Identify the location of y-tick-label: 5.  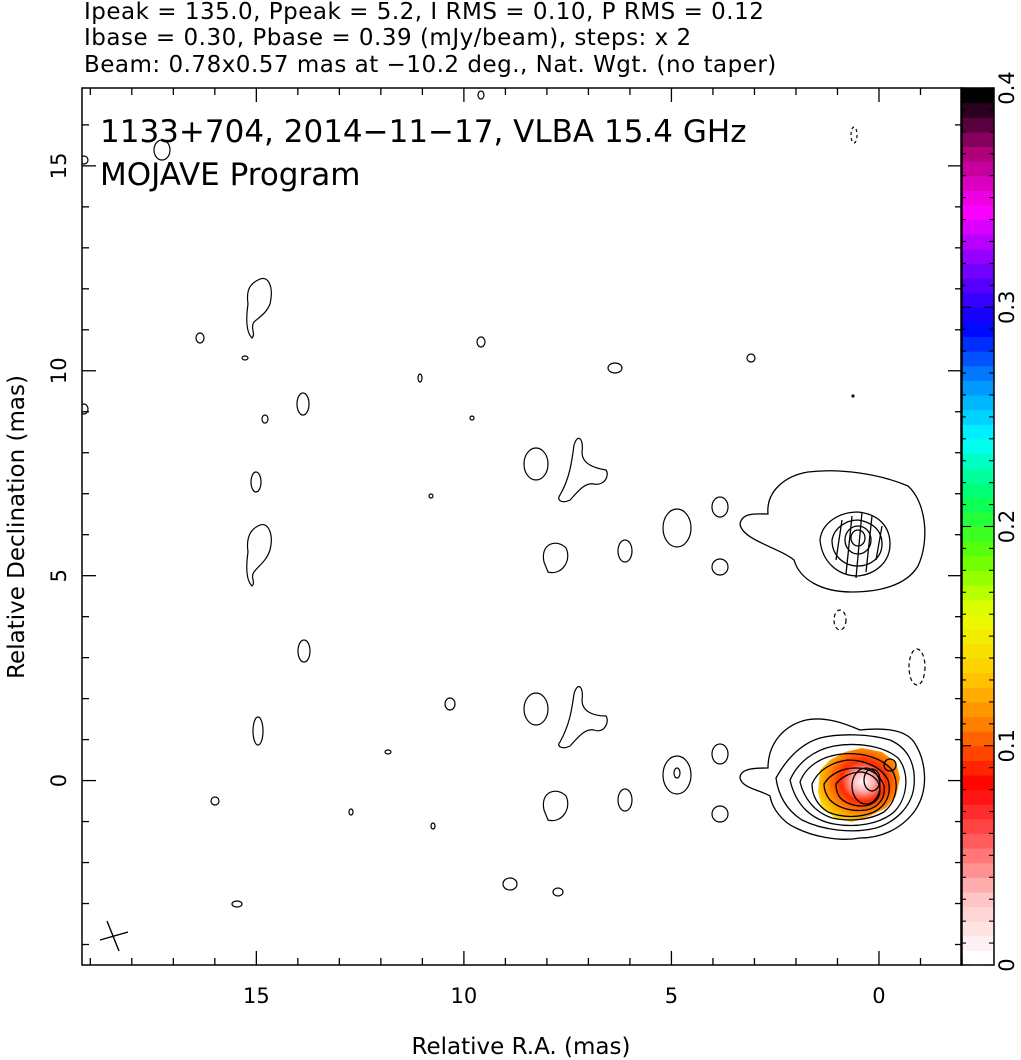
(59, 575).